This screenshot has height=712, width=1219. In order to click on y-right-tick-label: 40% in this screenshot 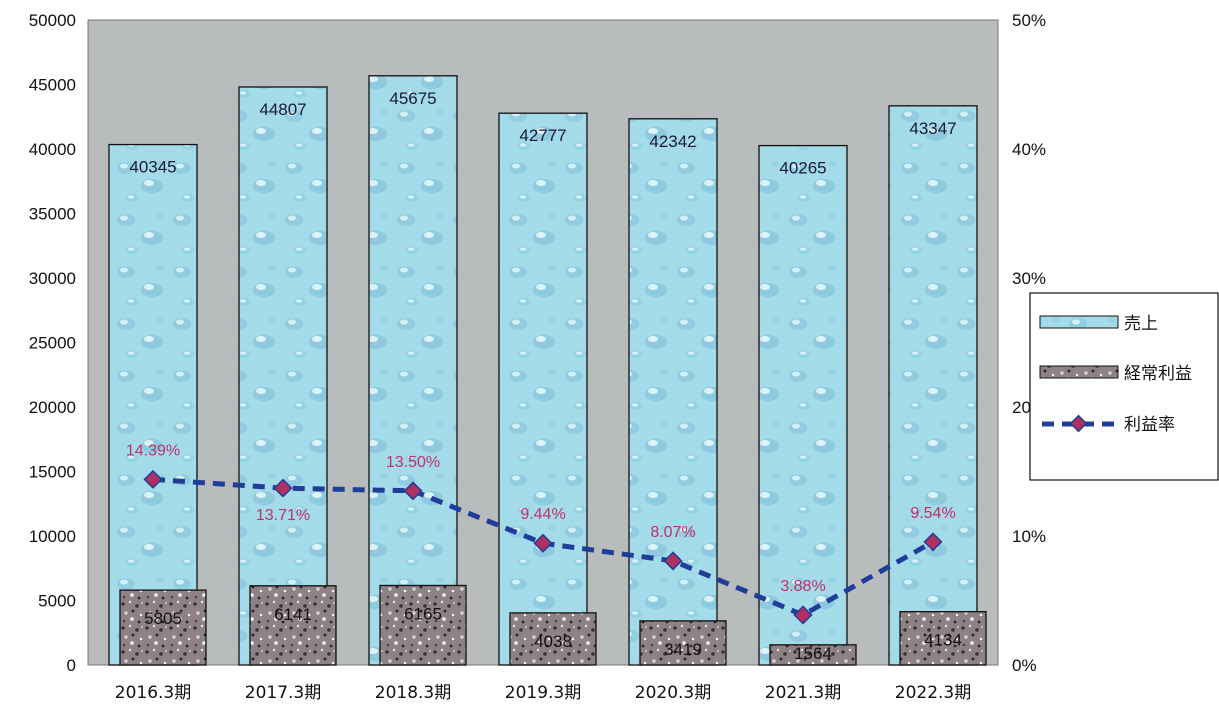, I will do `click(1029, 149)`.